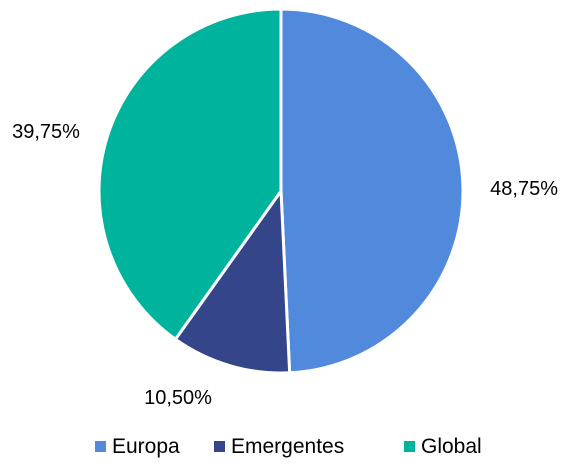 The image size is (564, 467). I want to click on pie-slice-emergentes, so click(232, 282).